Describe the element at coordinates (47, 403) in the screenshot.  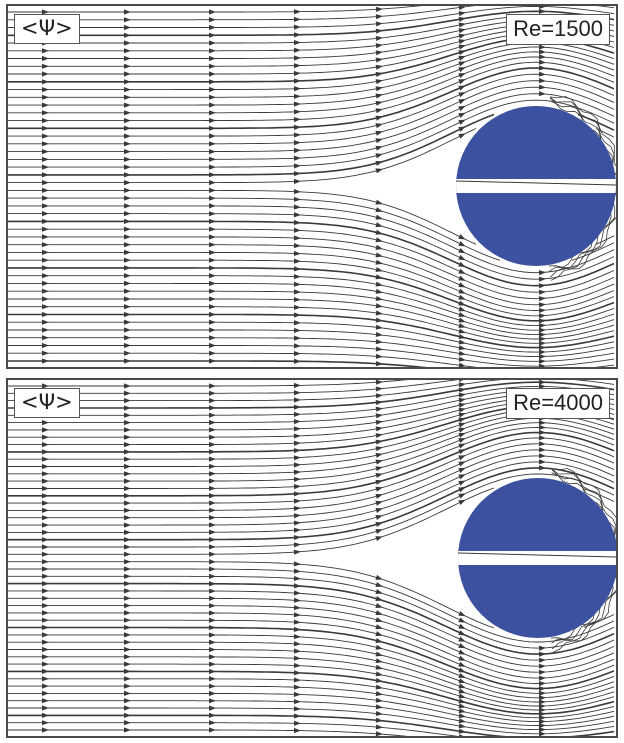
I see `psi-label-bottom: <Ψ>` at that location.